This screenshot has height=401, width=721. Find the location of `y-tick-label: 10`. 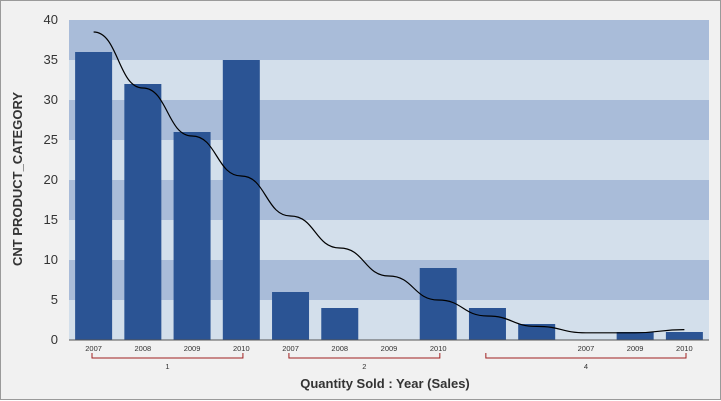

y-tick-label: 10 is located at coordinates (51, 259).